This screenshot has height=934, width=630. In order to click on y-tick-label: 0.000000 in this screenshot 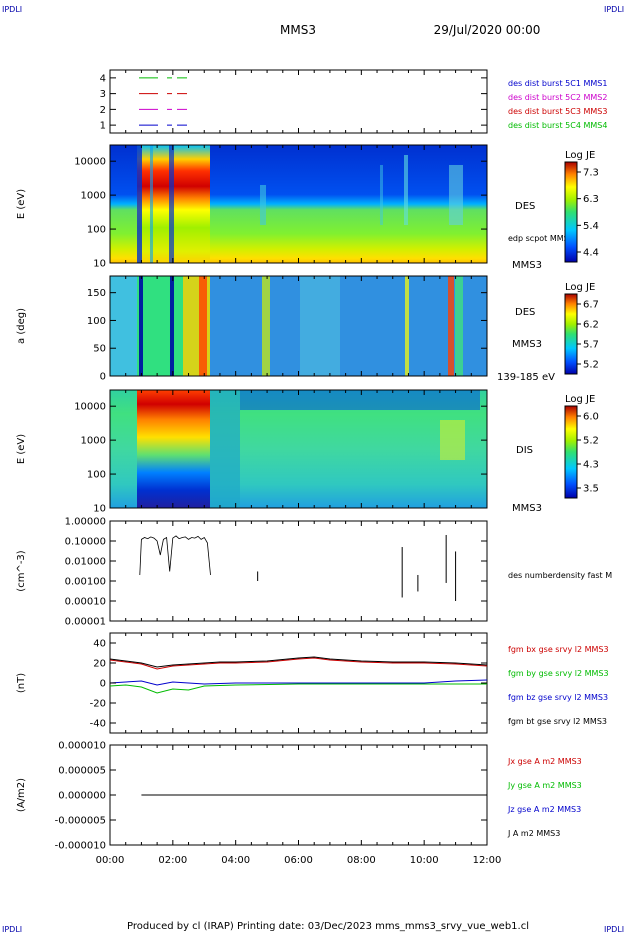, I will do `click(82, 796)`.